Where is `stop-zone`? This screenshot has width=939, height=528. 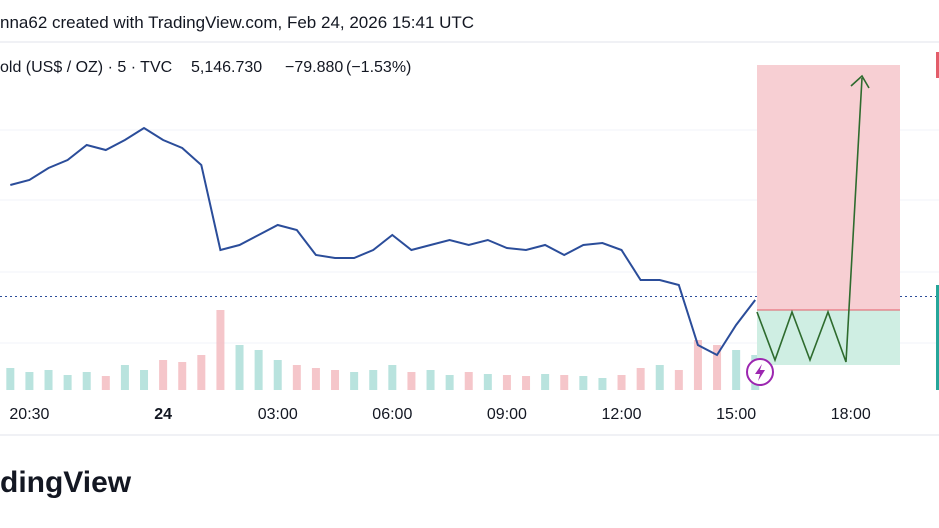 stop-zone is located at coordinates (828, 187).